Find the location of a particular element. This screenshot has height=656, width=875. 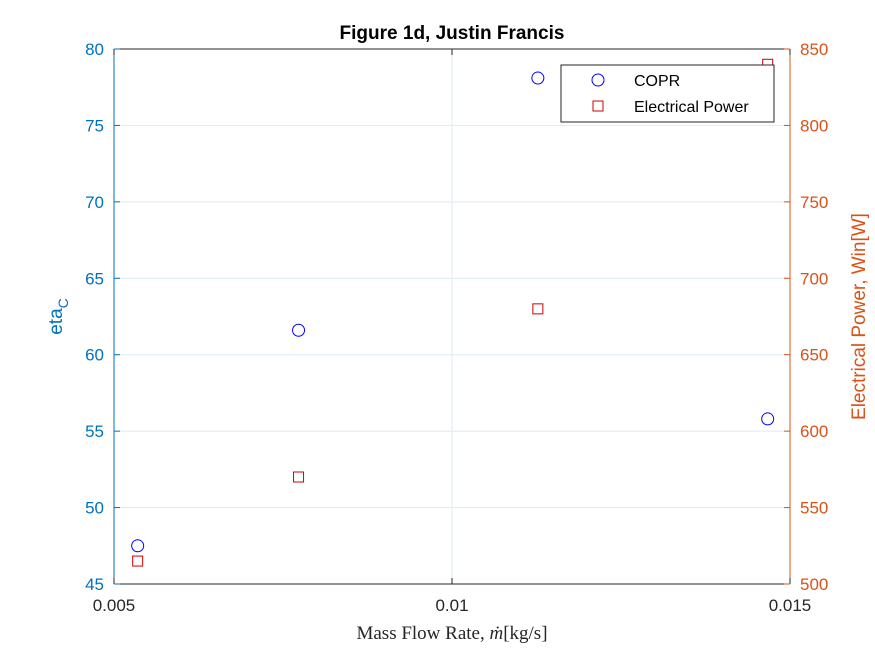

legend-label-copr: COPR is located at coordinates (657, 81).